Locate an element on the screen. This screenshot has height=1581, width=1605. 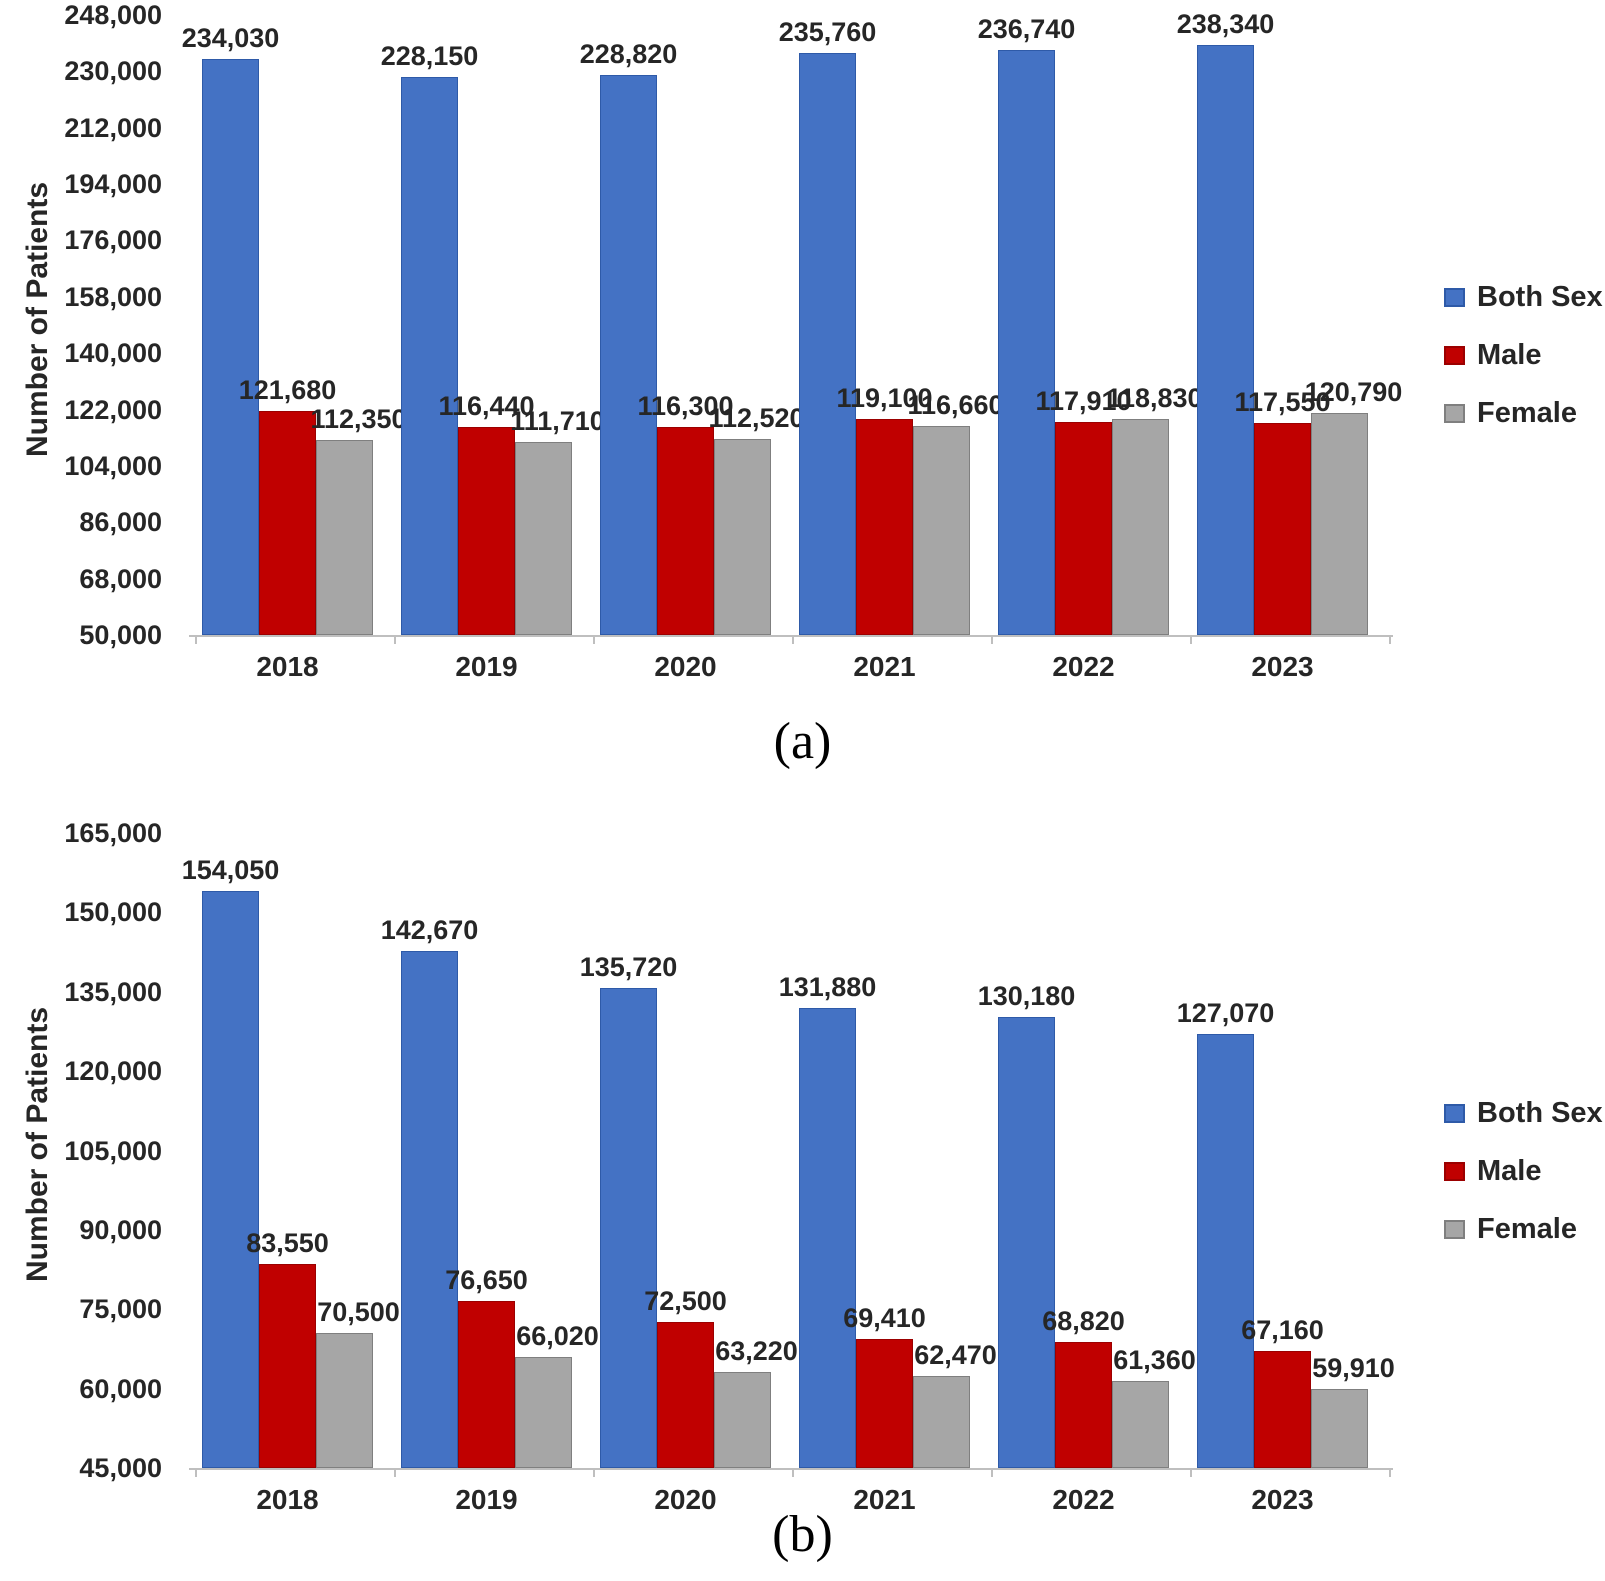
data-label-female-2022: 61,360 is located at coordinates (1154, 1360).